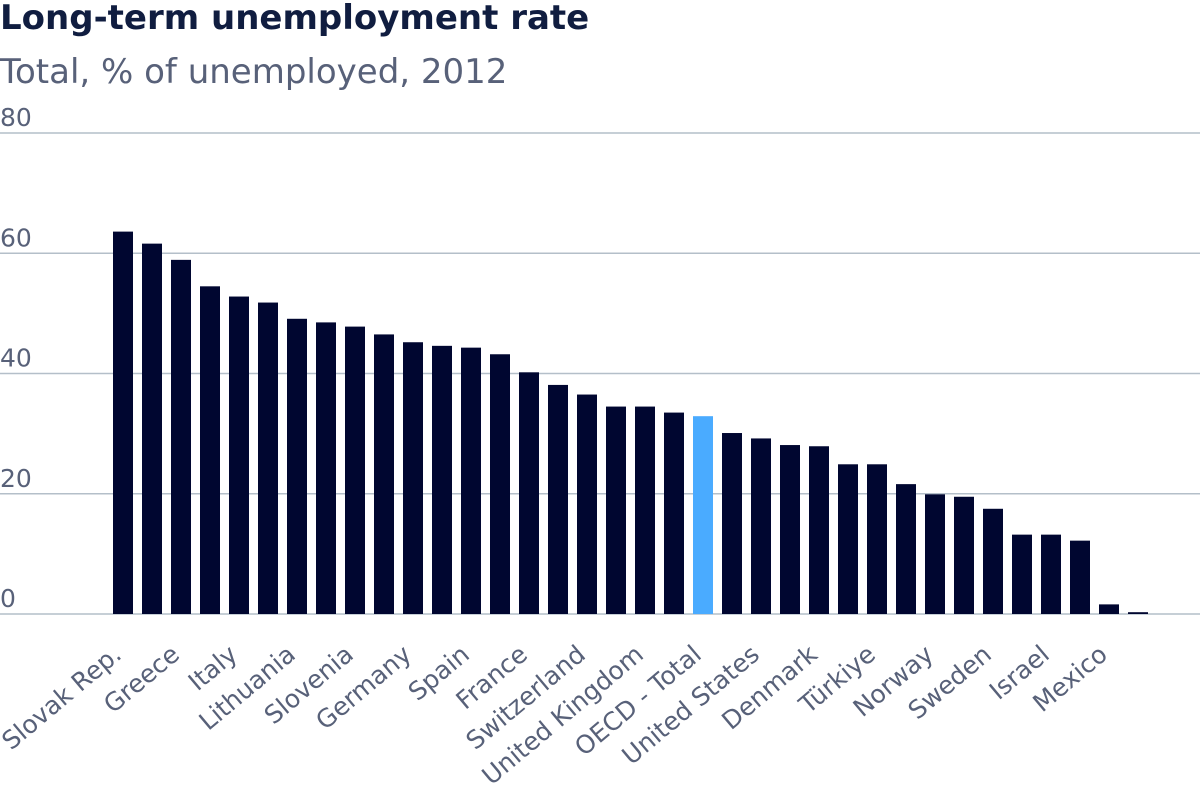  What do you see at coordinates (295, 19) in the screenshot?
I see `chart-title: Long-term unemployment rate` at bounding box center [295, 19].